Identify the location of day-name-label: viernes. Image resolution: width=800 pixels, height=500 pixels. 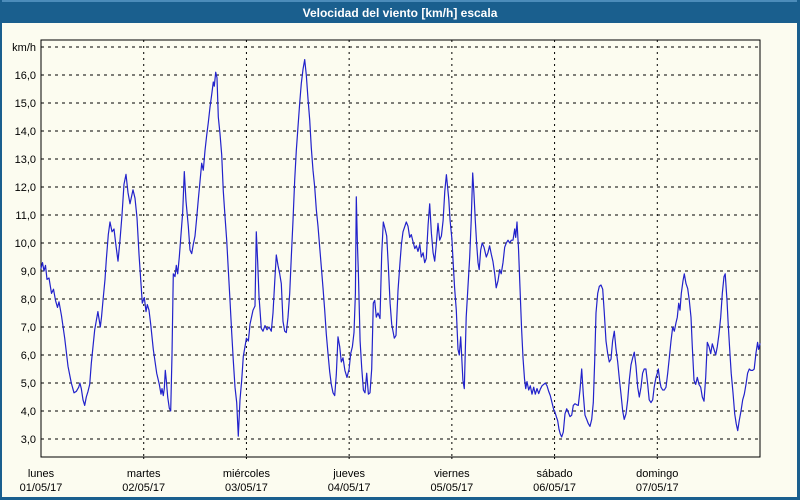
(452, 474).